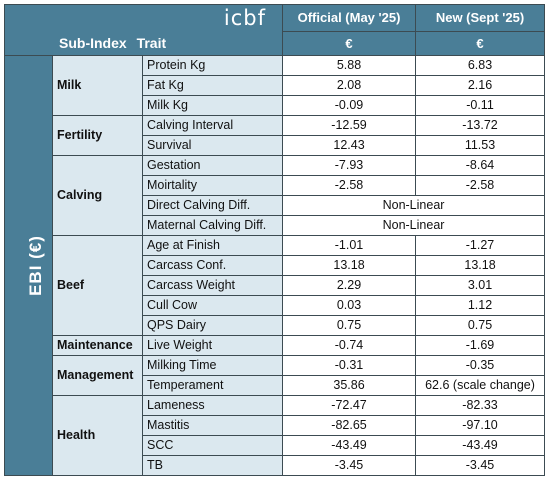  What do you see at coordinates (349, 465) in the screenshot?
I see `official-value-cell: -3.45` at bounding box center [349, 465].